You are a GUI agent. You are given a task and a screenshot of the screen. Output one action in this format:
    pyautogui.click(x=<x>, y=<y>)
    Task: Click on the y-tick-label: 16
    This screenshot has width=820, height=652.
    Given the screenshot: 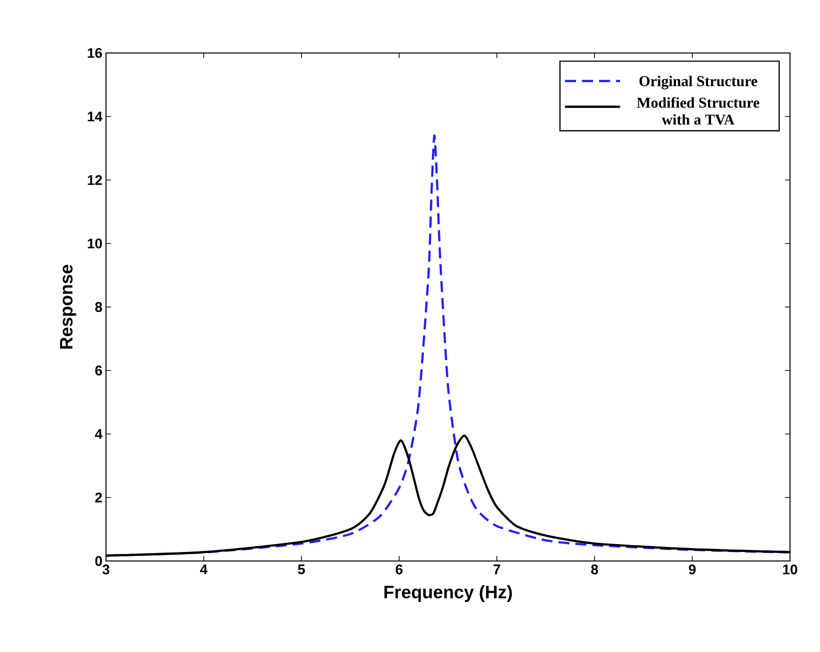 What is the action you would take?
    pyautogui.click(x=95, y=53)
    